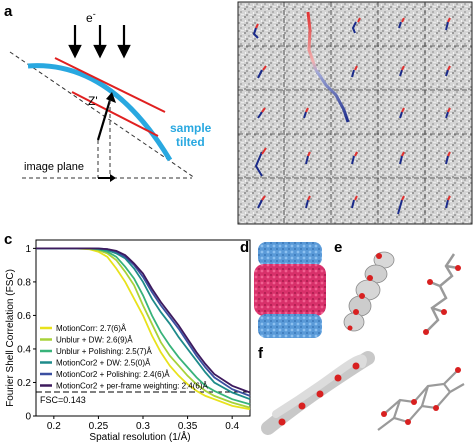 The width and height of the screenshot is (474, 444). Describe the element at coordinates (191, 128) in the screenshot. I see `sample-label-1: sample` at that location.